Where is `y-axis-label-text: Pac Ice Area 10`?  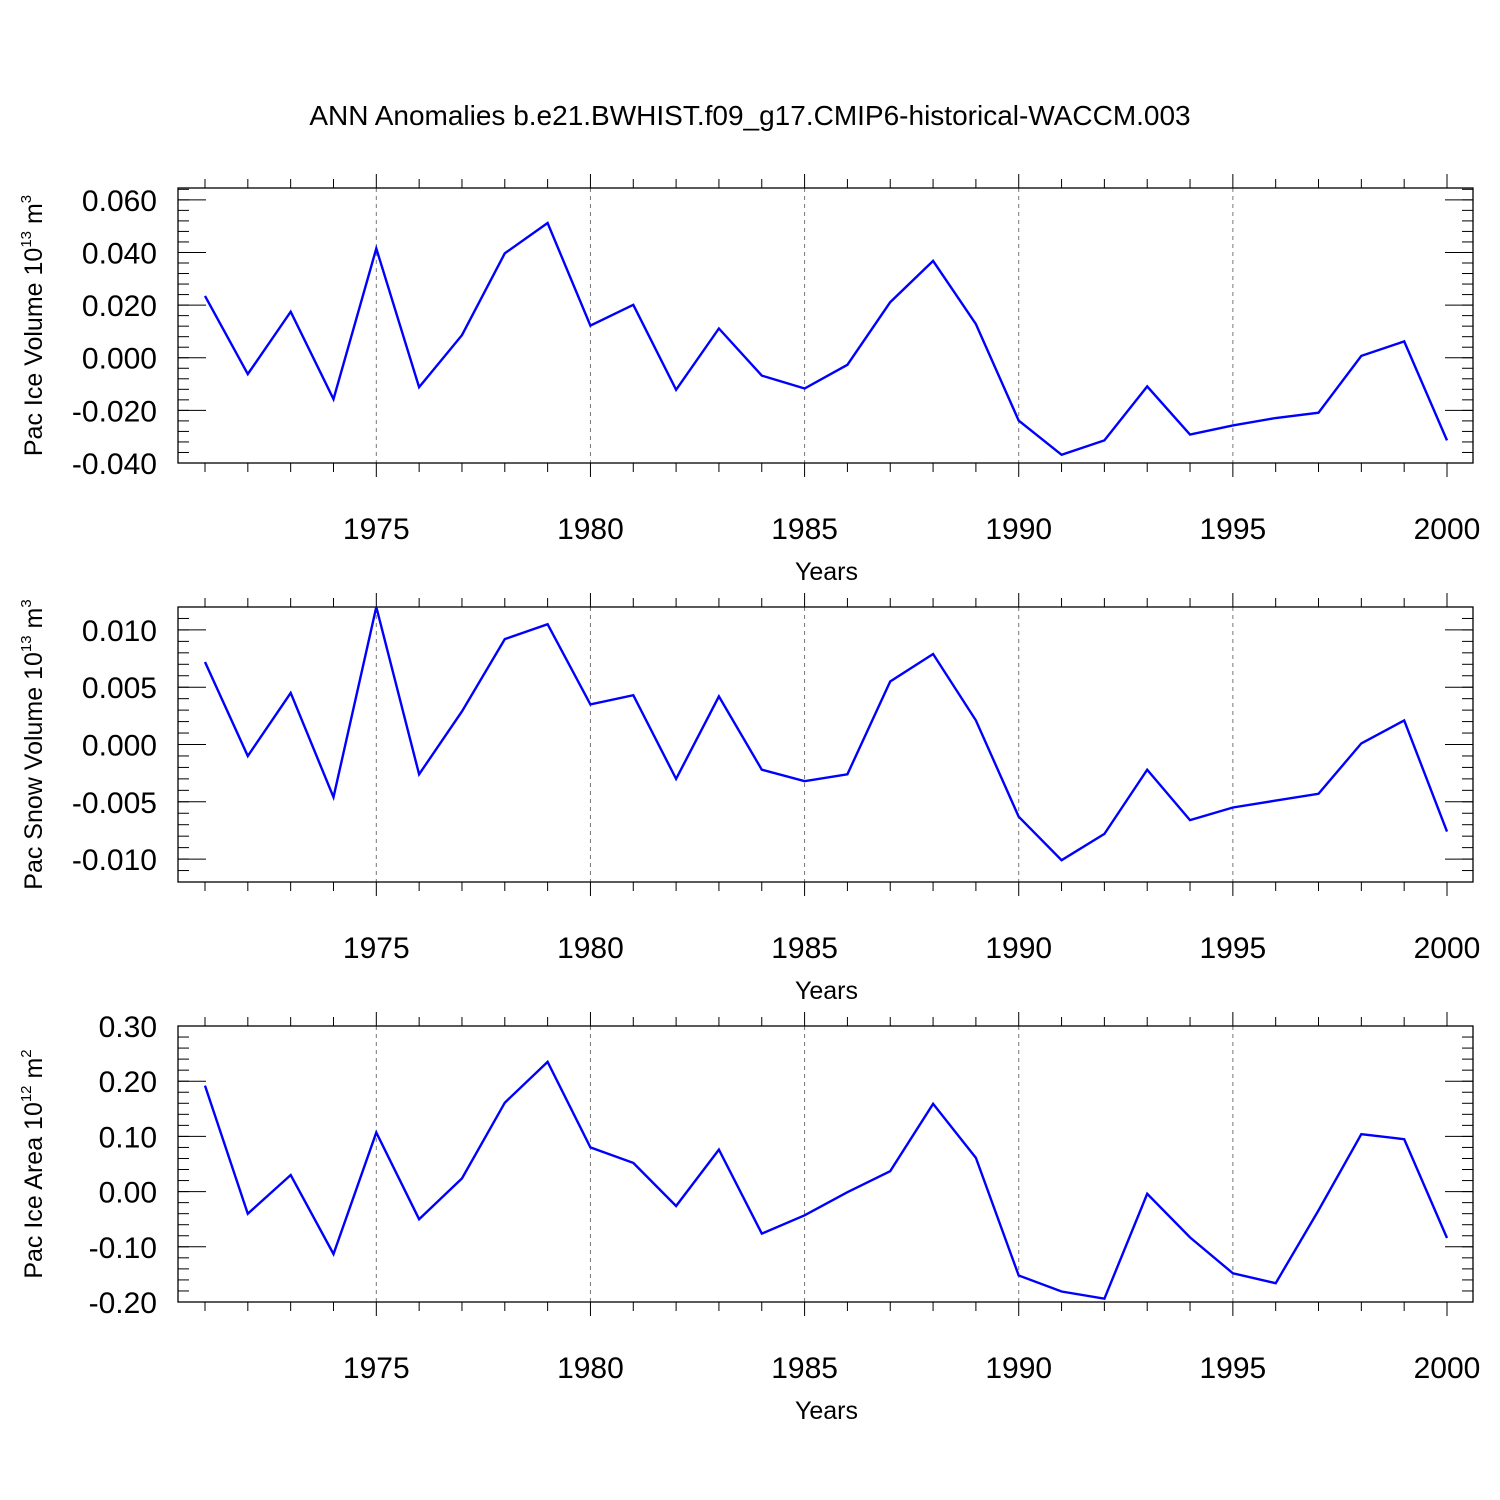
y-axis-label-text: Pac Ice Area 10 is located at coordinates (34, 1190).